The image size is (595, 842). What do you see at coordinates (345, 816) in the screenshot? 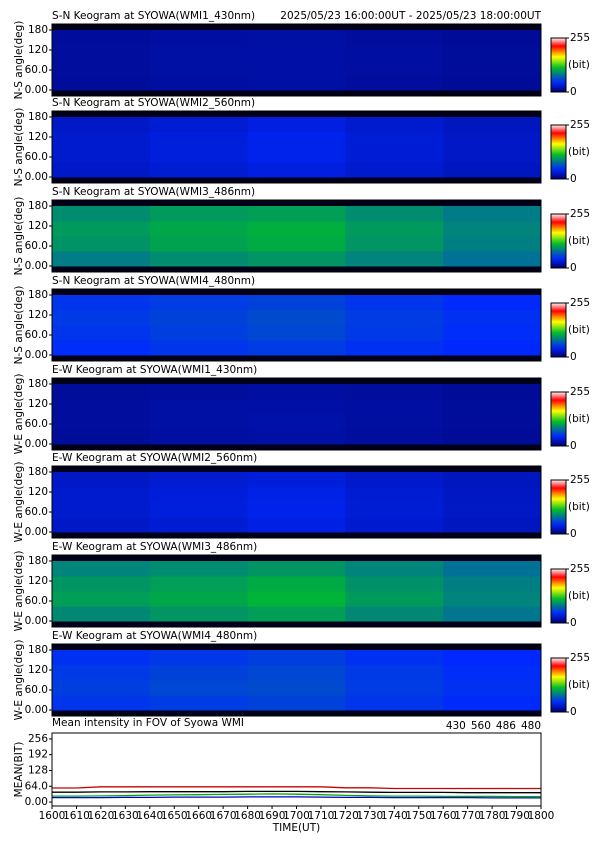
I see `x-tick-label: 1720` at bounding box center [345, 816].